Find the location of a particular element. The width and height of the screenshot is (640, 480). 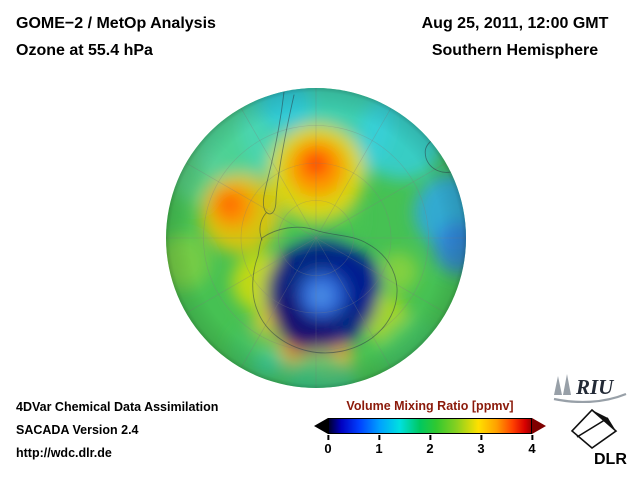

colorbar-title: Volume Mixing Ratio [ppmv] is located at coordinates (430, 406).